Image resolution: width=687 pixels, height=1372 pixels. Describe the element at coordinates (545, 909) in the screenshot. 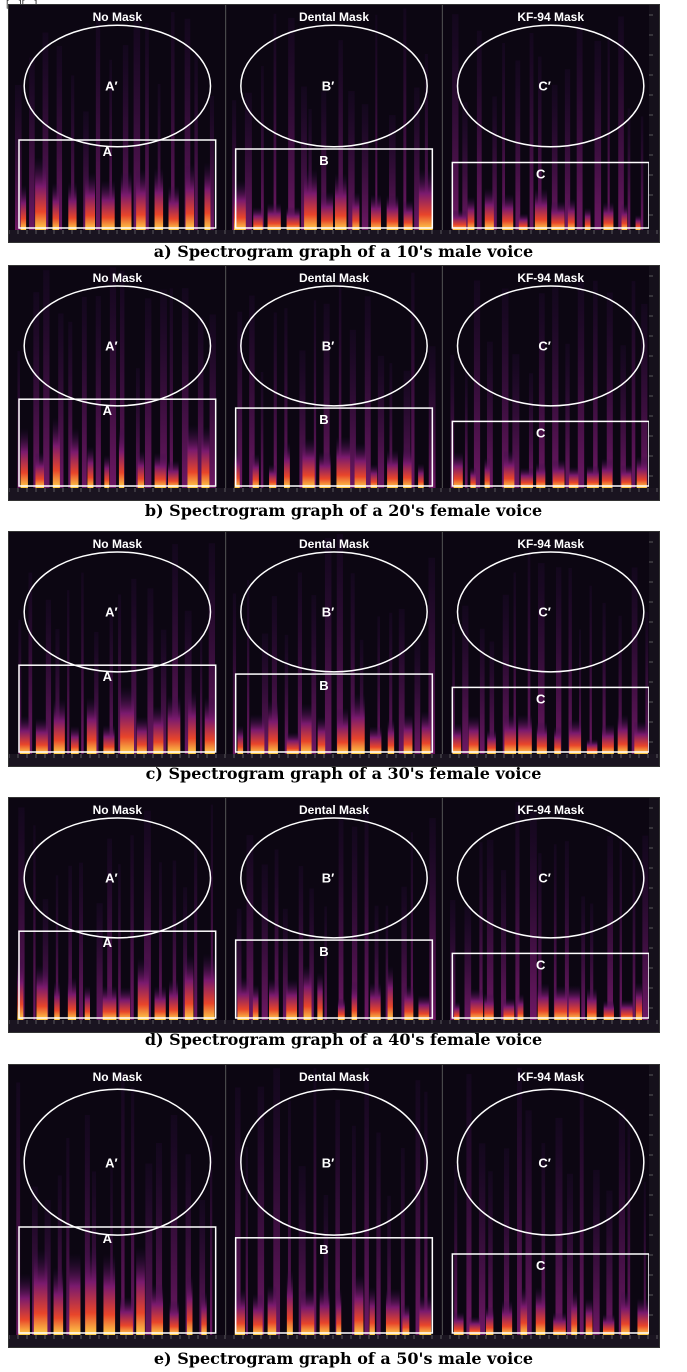

I see `panel-kf94-mask: KF-94 Mask C′ C` at that location.